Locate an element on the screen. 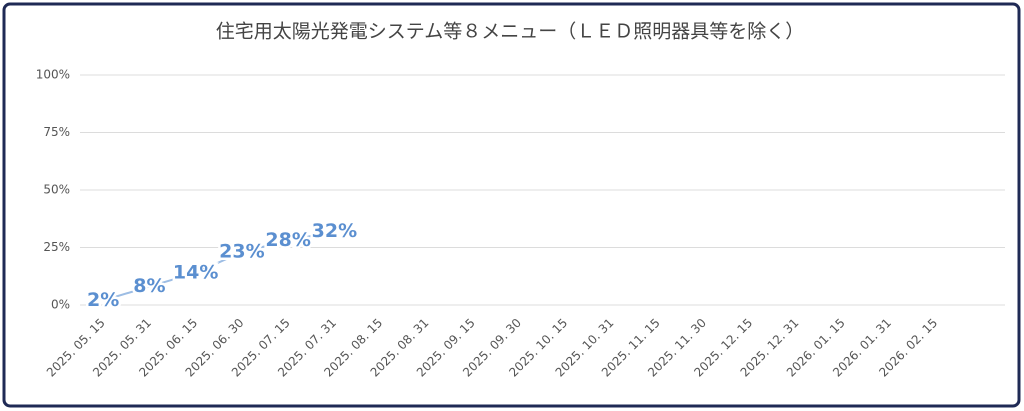  data-label: 14% is located at coordinates (195, 272).